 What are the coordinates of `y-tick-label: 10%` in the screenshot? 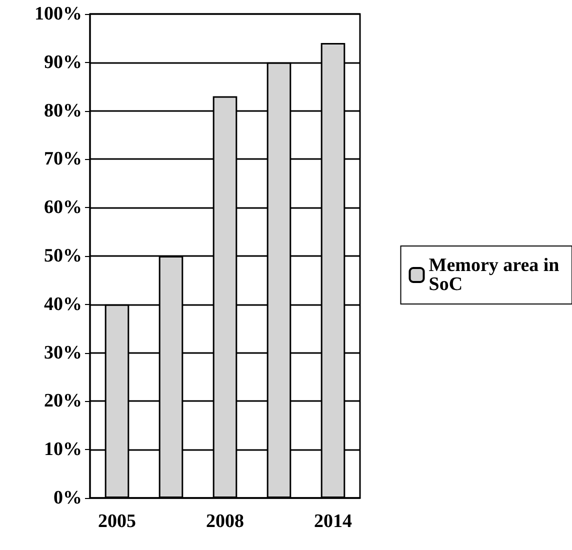 It's located at (63, 449).